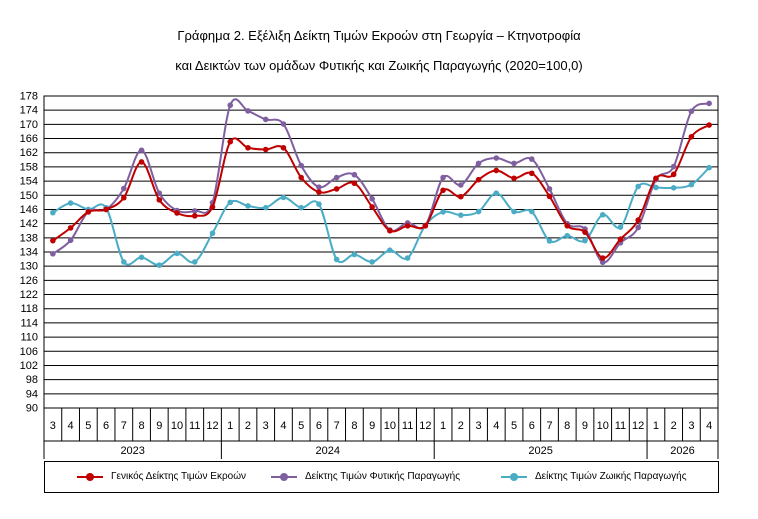 Image resolution: width=758 pixels, height=519 pixels. I want to click on y-tick-label: 102, so click(29, 366).